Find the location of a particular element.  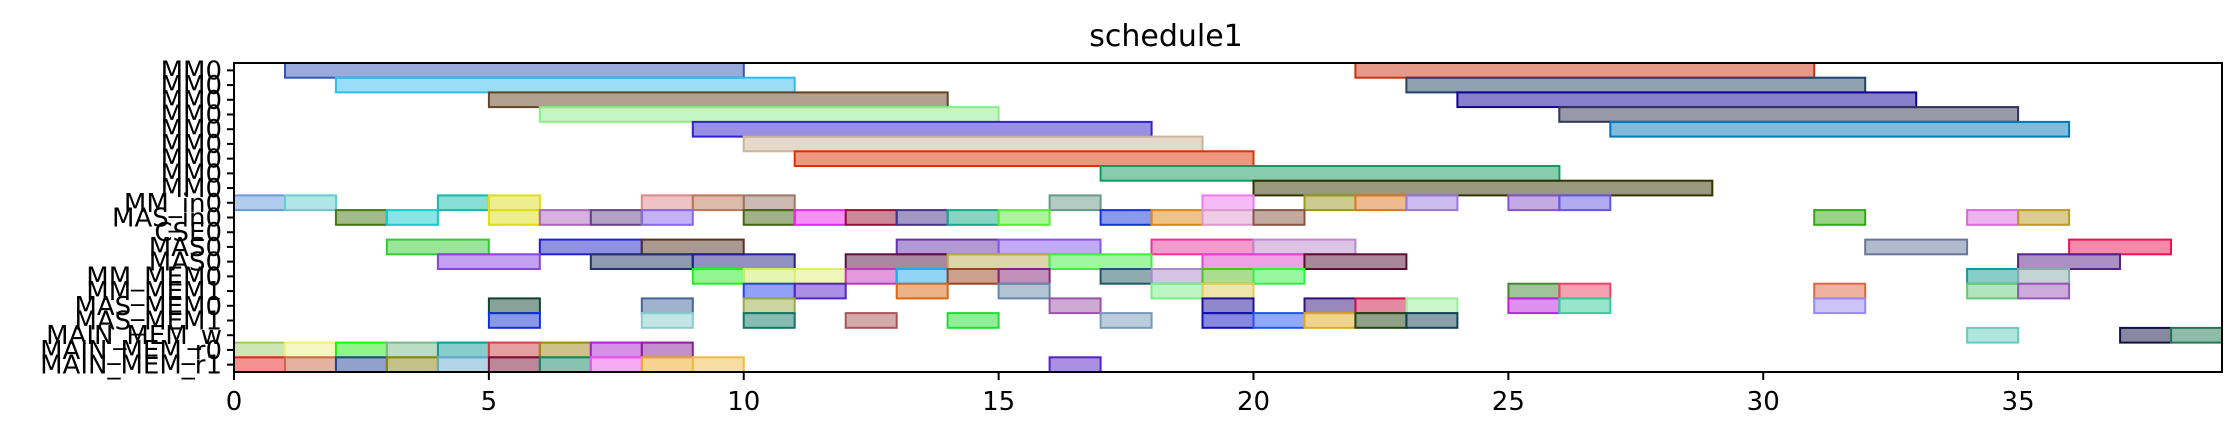

chart-title: schedule1 is located at coordinates (1166, 36).